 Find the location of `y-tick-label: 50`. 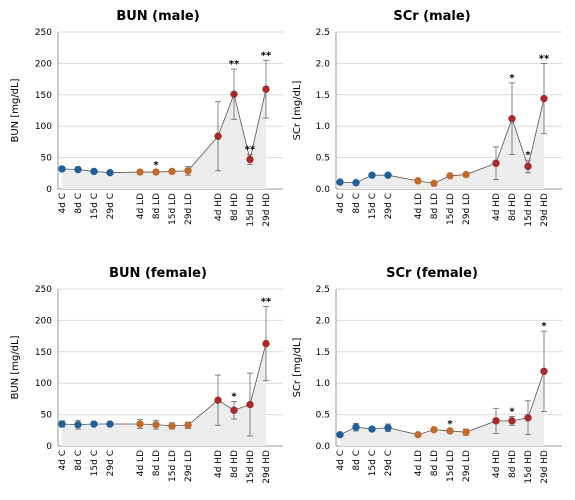

y-tick-label: 50 is located at coordinates (47, 159).